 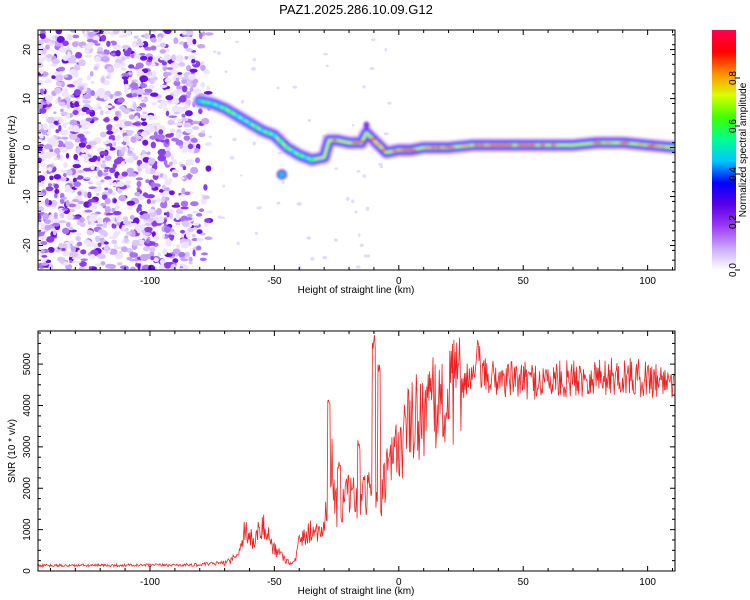 What do you see at coordinates (733, 270) in the screenshot?
I see `colorbar-tick-label: 0.0` at bounding box center [733, 270].